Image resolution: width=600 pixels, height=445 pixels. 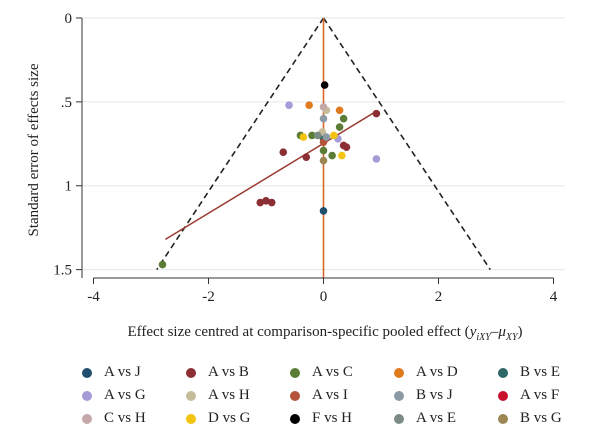 What do you see at coordinates (69, 19) in the screenshot?
I see `y-tick-label: 0` at bounding box center [69, 19].